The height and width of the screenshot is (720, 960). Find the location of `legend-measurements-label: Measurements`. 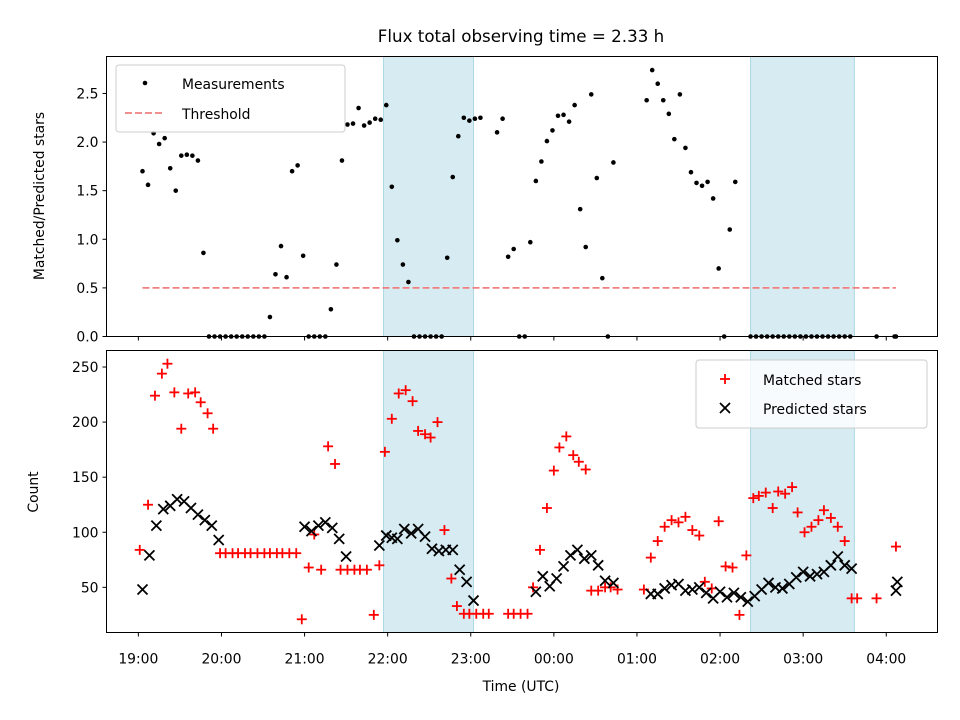

legend-measurements-label: Measurements is located at coordinates (233, 85).